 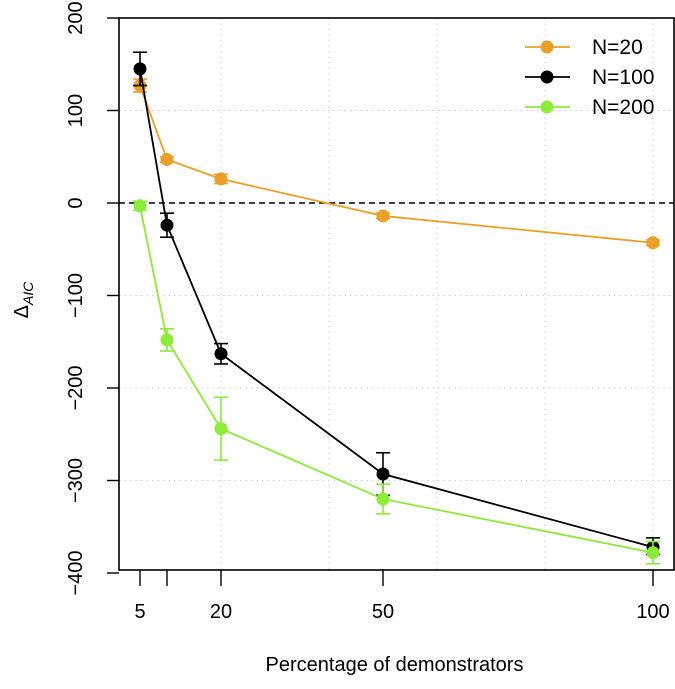 I want to click on legend-item: N=200, so click(x=589, y=107).